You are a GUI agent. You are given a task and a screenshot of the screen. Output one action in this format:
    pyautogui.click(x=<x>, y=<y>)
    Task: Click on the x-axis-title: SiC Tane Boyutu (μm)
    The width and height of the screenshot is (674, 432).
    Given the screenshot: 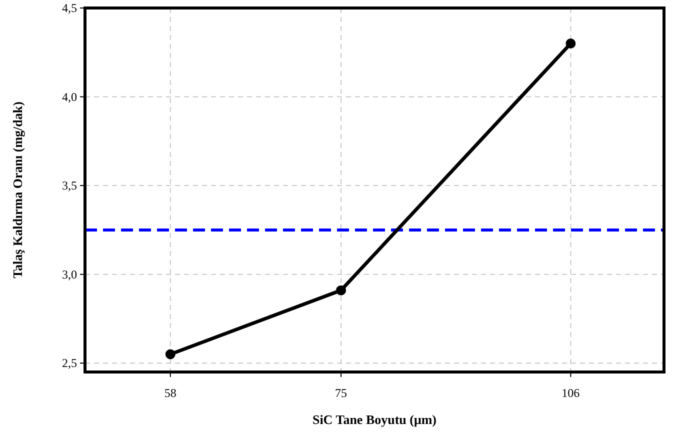 What is the action you would take?
    pyautogui.click(x=374, y=419)
    